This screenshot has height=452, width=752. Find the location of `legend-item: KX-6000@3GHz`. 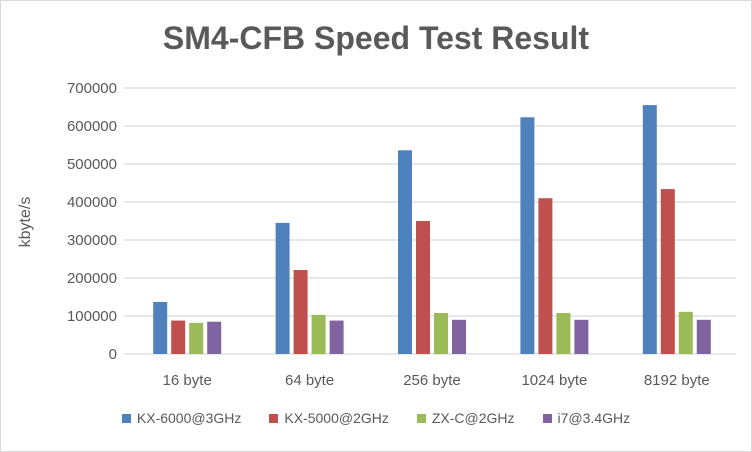

legend-item: KX-6000@3GHz is located at coordinates (181, 418).